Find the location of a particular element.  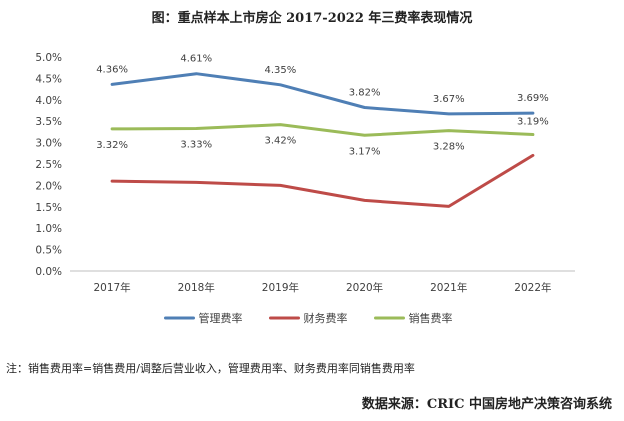

data-label: 3.82% is located at coordinates (365, 93).